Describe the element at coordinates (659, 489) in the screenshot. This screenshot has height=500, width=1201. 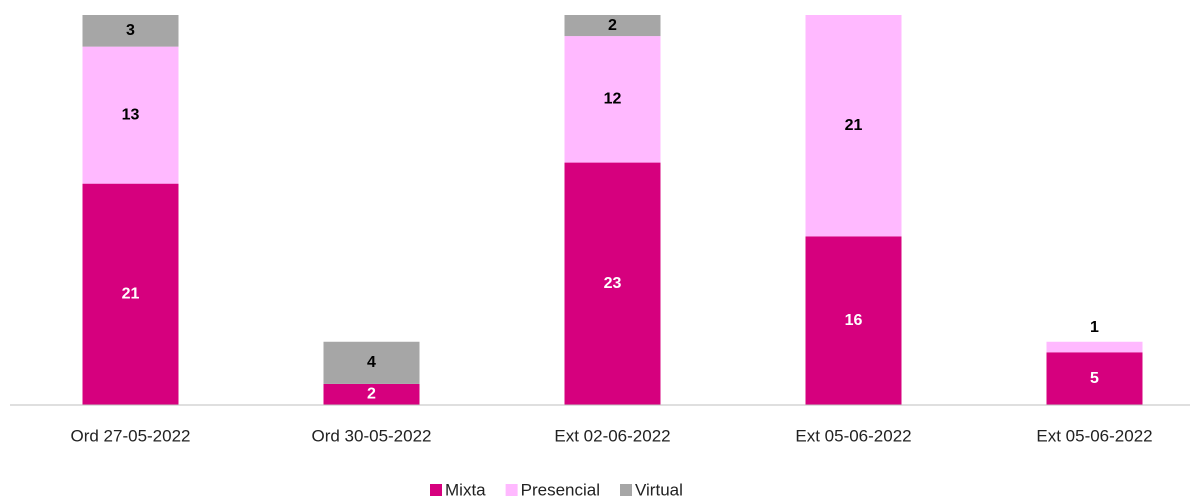
I see `legend-label: Virtual` at that location.